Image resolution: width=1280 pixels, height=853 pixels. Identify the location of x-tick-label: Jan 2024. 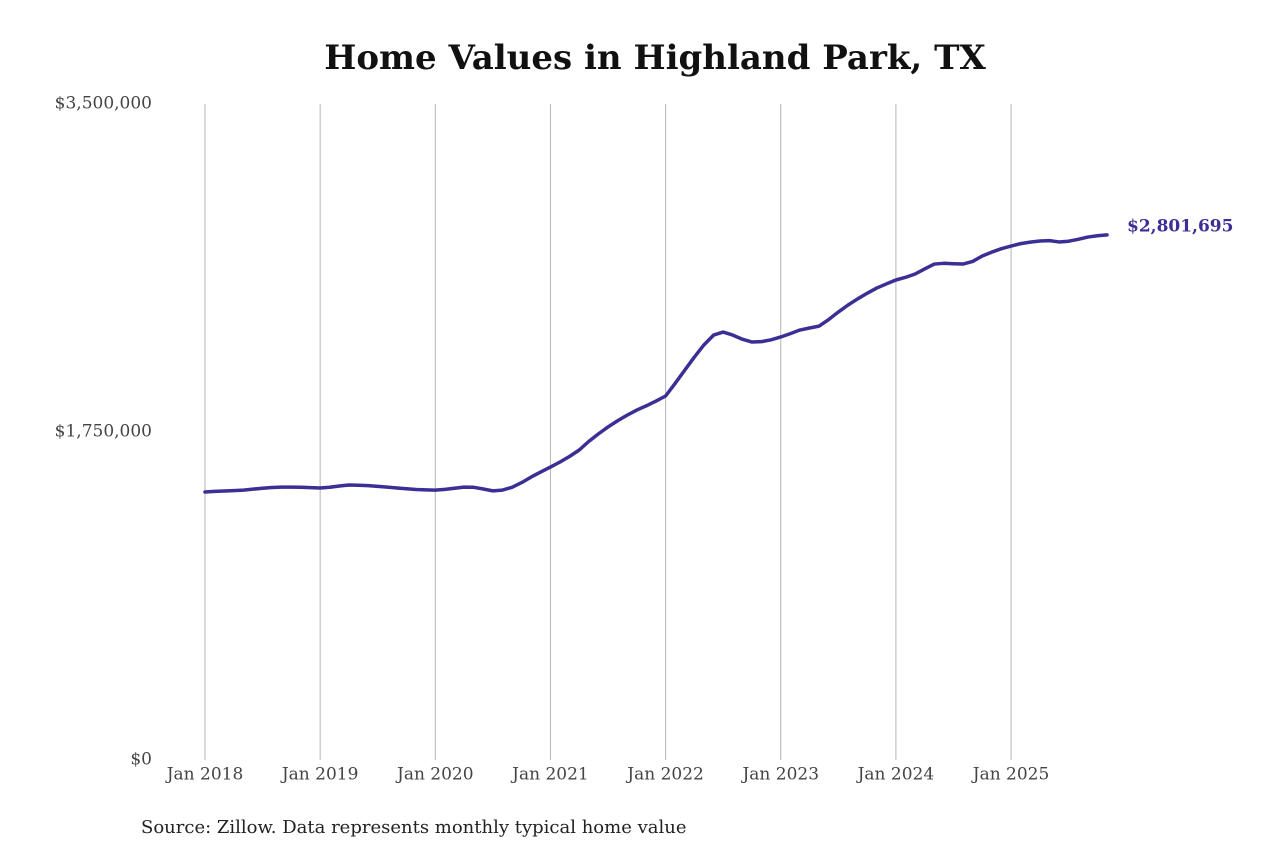
(895, 775).